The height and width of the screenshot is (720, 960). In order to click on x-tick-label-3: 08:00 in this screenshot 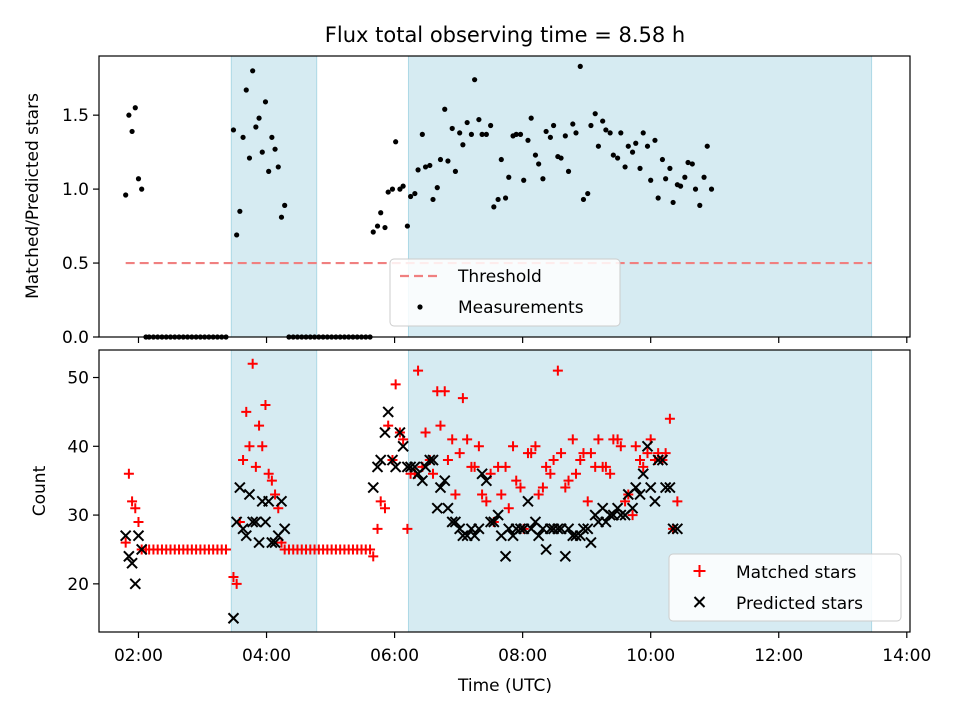, I will do `click(522, 656)`.